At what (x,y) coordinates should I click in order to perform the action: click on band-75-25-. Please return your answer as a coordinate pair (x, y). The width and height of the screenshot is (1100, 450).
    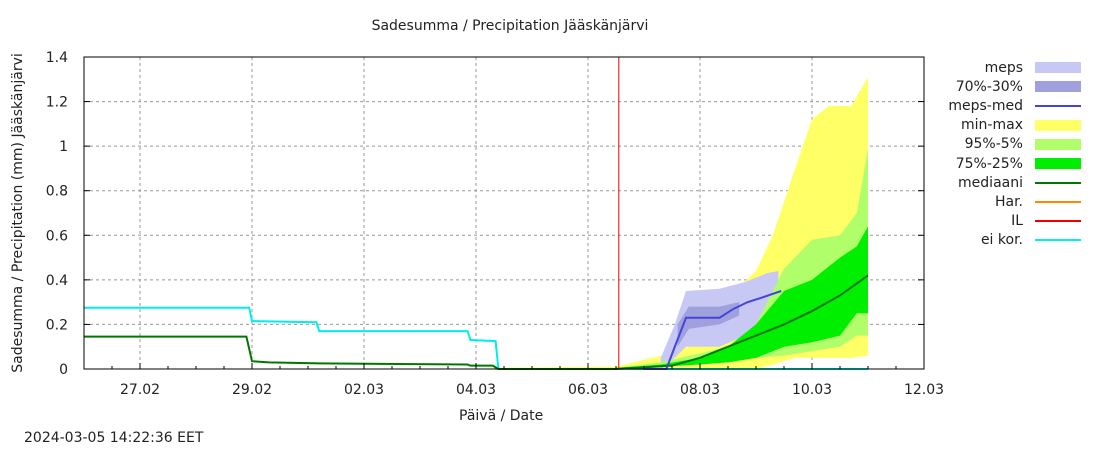
    Looking at the image, I should click on (742, 297).